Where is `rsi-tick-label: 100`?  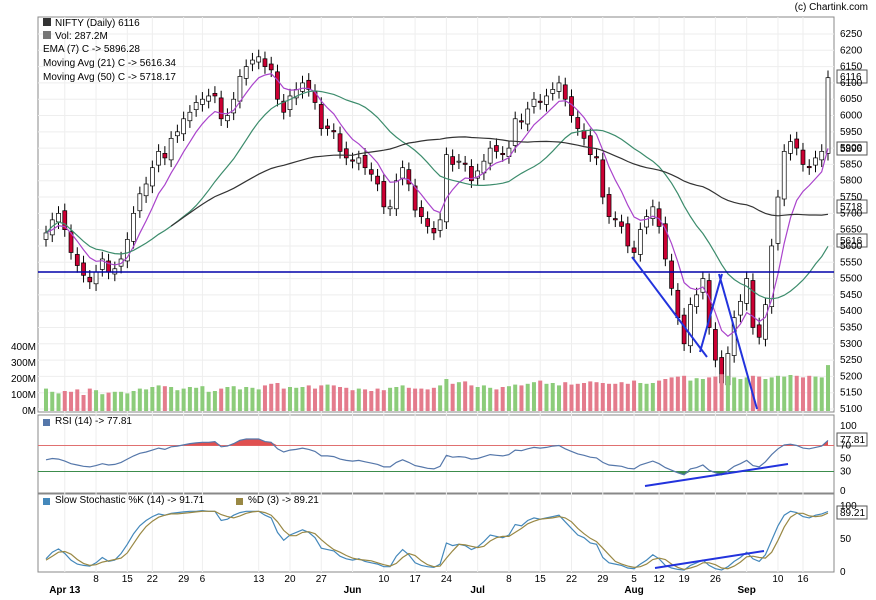 rsi-tick-label: 100 is located at coordinates (848, 426).